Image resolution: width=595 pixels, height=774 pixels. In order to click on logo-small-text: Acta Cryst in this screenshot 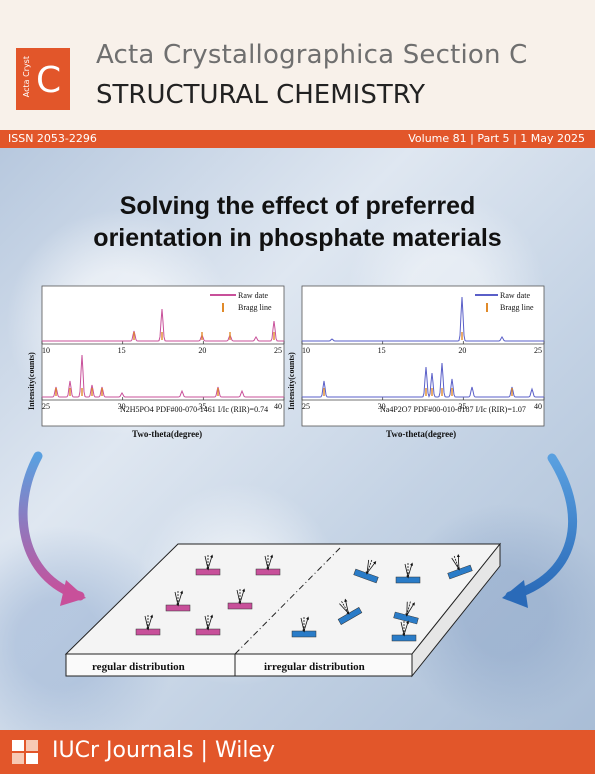, I will do `click(26, 77)`.